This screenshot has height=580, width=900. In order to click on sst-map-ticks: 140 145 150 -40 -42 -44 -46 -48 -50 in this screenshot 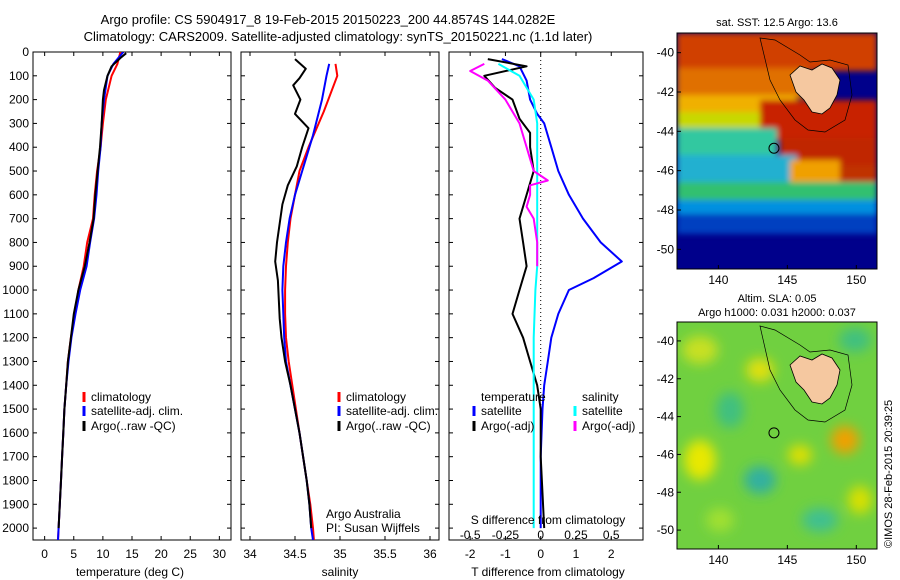, I will do `click(762, 166)`.